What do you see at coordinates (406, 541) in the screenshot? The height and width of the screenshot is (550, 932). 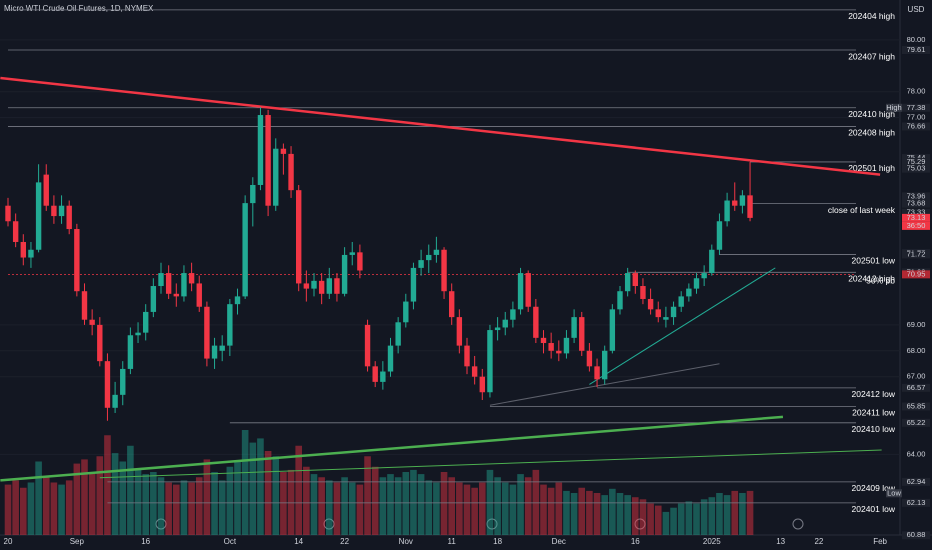 I see `x-tick-label: Nov` at bounding box center [406, 541].